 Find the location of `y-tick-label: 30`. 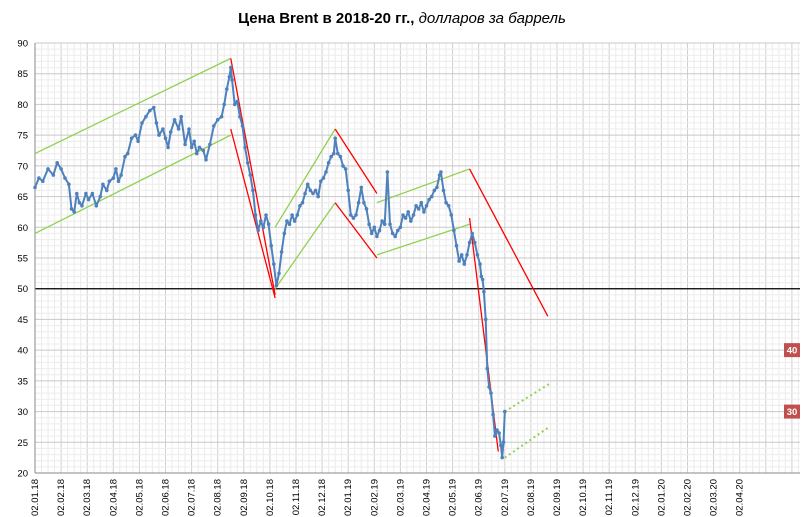

y-tick-label: 30 is located at coordinates (22, 412).